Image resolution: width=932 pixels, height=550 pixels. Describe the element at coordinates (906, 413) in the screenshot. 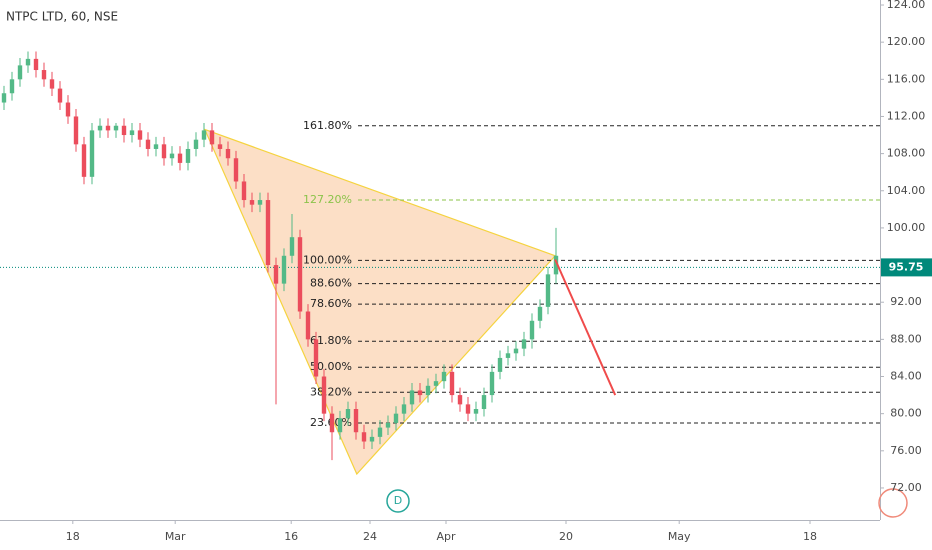

I see `y-tick-label: 80.00` at that location.